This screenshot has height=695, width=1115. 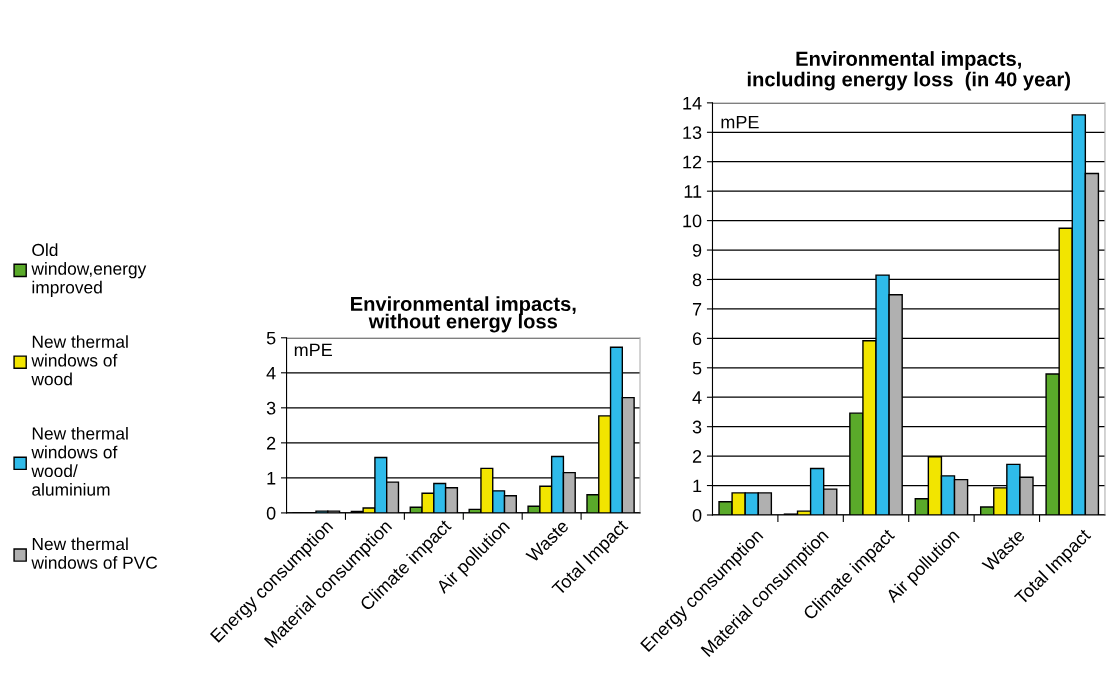 What do you see at coordinates (697, 280) in the screenshot?
I see `y-tick-label: 8` at bounding box center [697, 280].